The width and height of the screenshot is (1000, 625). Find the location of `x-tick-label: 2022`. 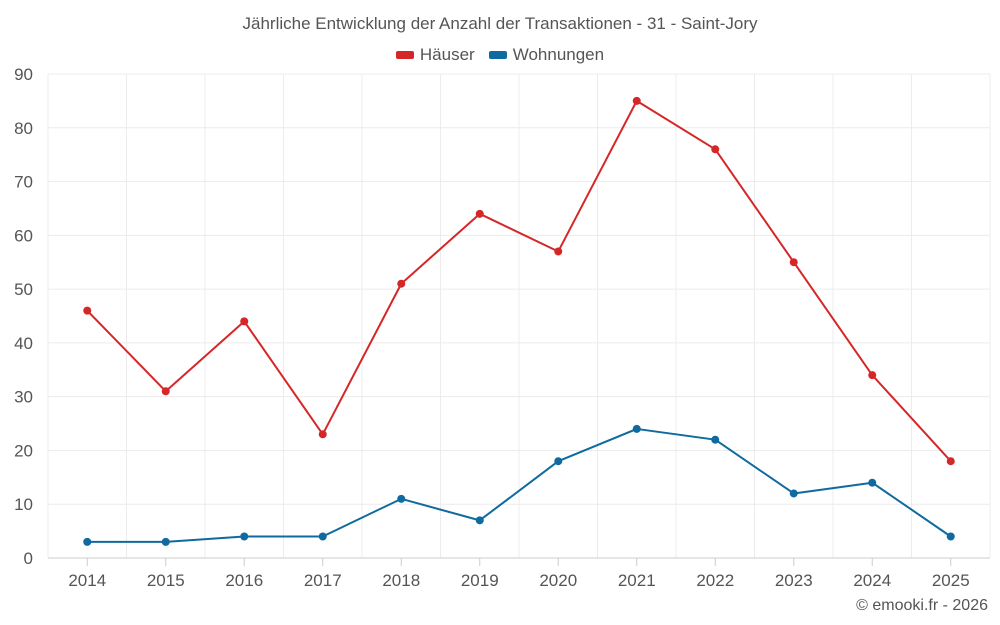

x-tick-label: 2022 is located at coordinates (715, 580).